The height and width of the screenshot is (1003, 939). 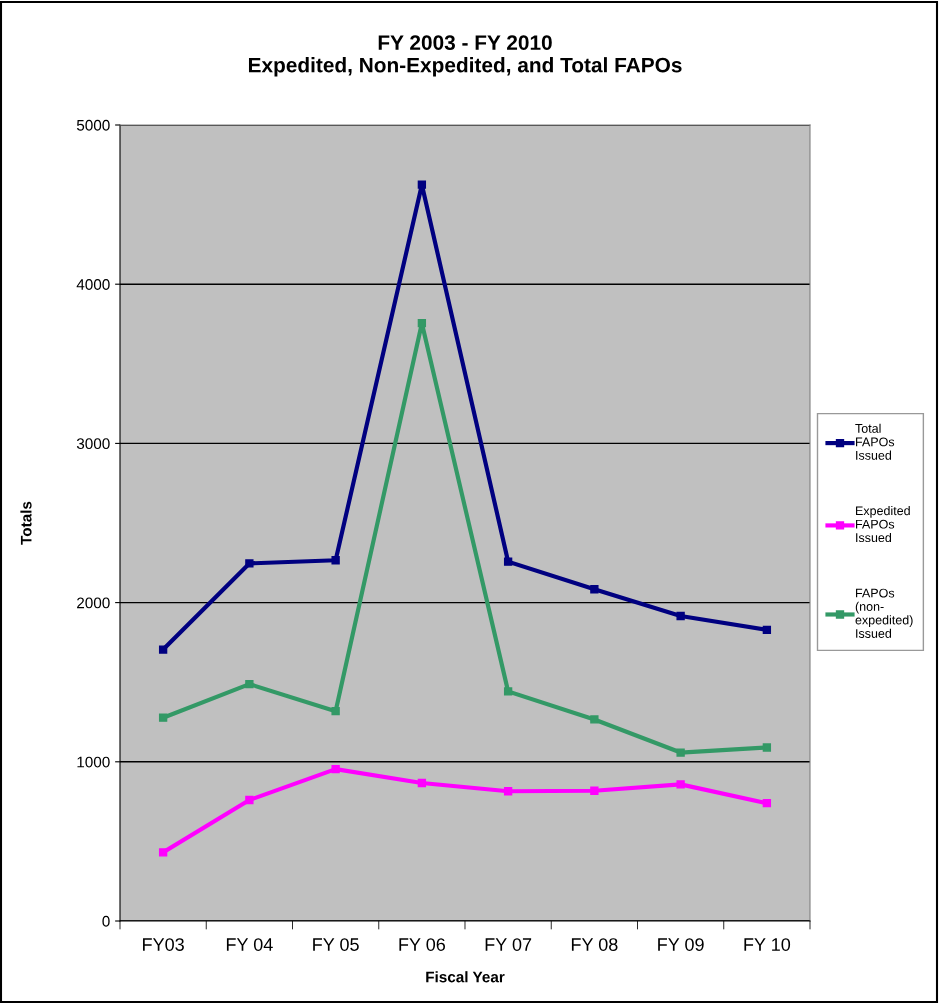 What do you see at coordinates (26, 523) in the screenshot?
I see `y-axis-title: Totals` at bounding box center [26, 523].